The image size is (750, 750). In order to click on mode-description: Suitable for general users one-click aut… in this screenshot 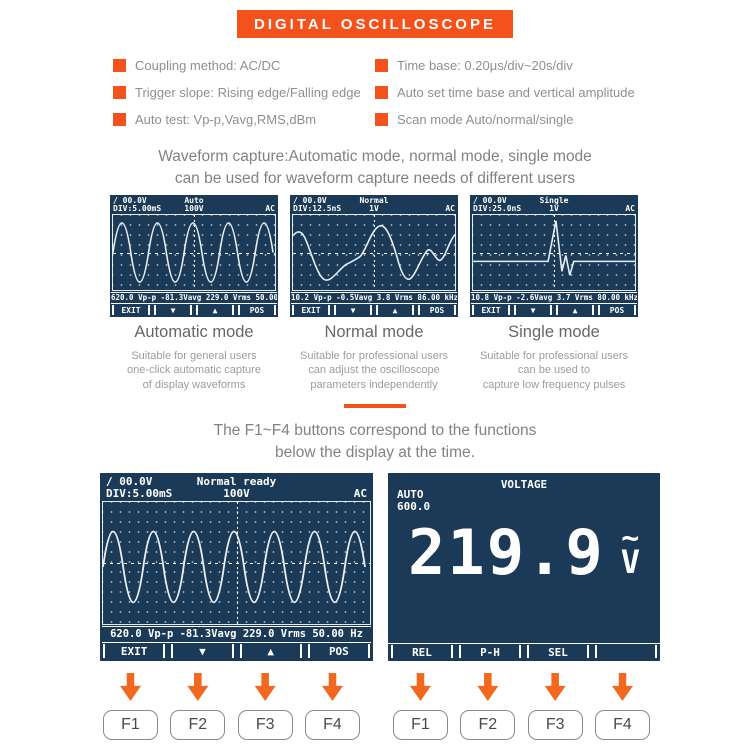, I will do `click(194, 370)`.